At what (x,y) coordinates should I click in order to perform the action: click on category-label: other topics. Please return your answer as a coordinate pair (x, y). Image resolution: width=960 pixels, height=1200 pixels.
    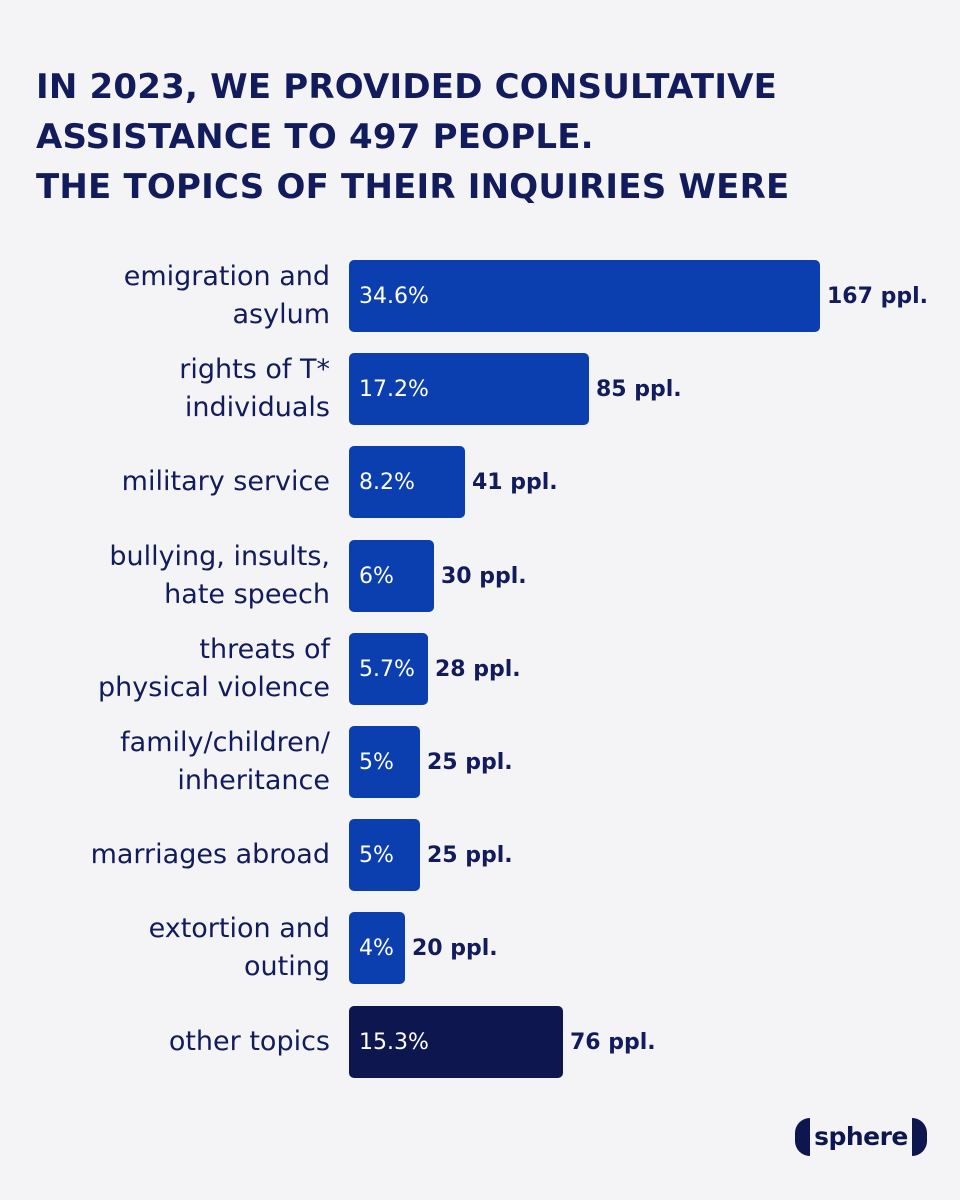
    Looking at the image, I should click on (249, 1041).